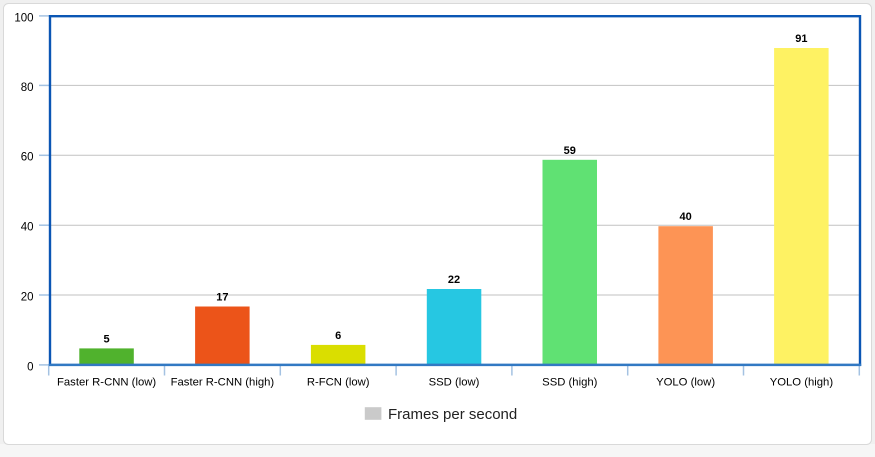 The width and height of the screenshot is (875, 457). I want to click on svg-text: 100, so click(23, 18).